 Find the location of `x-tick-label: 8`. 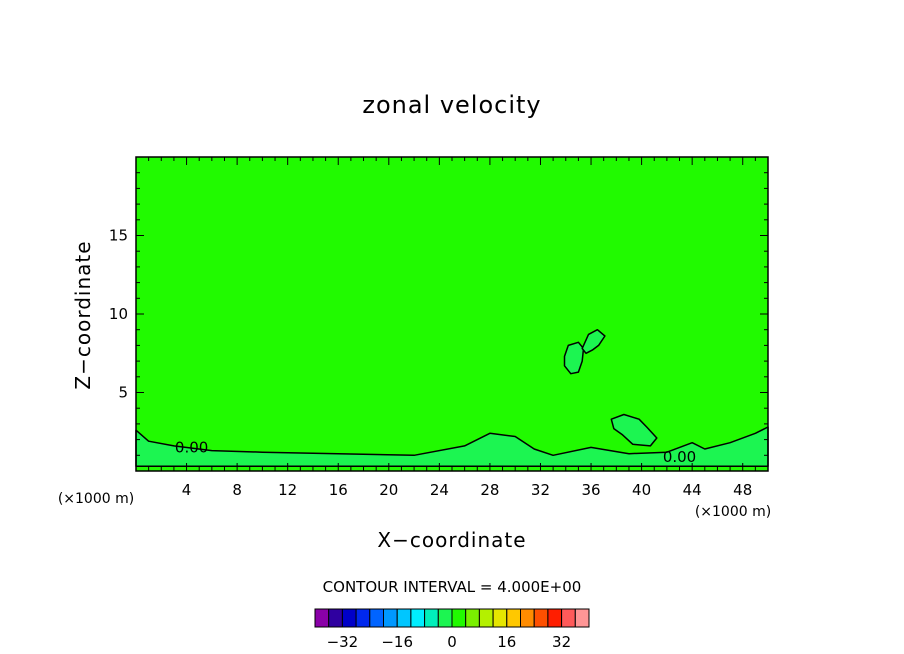

x-tick-label: 8 is located at coordinates (237, 490).